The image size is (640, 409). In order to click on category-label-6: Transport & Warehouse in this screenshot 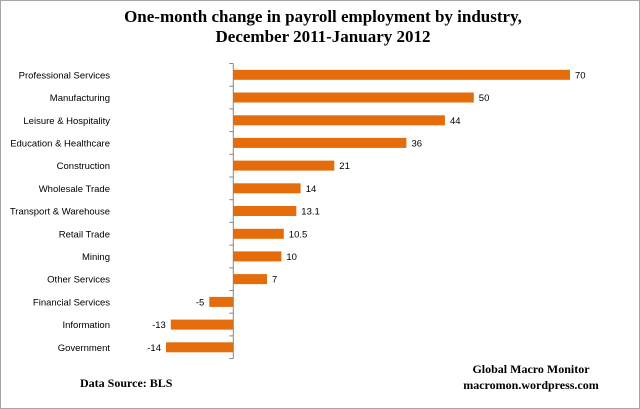, I will do `click(60, 212)`.